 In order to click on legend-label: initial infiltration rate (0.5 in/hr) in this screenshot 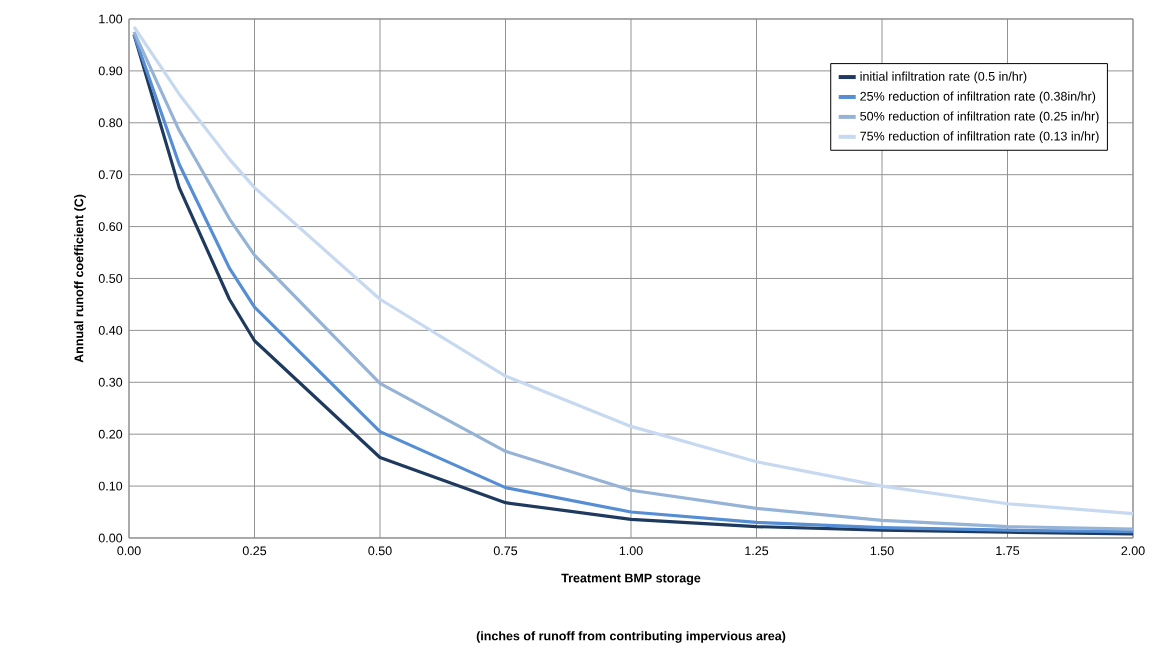, I will do `click(943, 77)`.